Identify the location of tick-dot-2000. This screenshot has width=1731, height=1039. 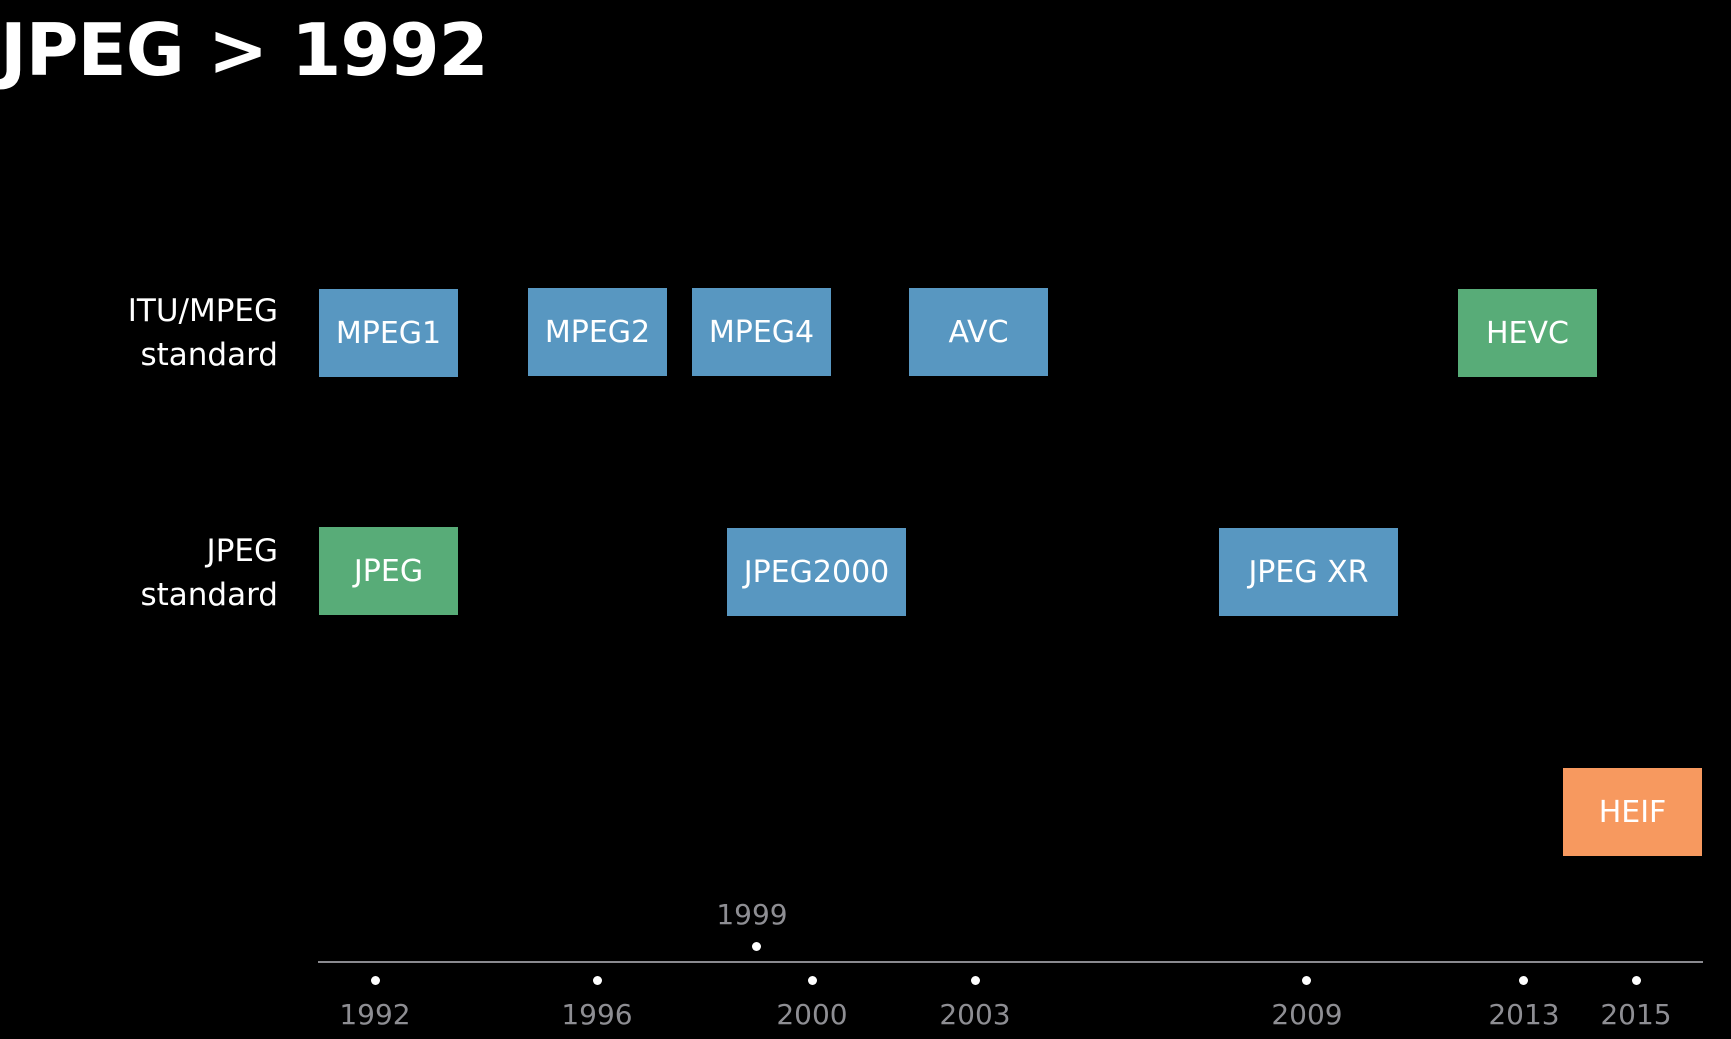
(812, 980).